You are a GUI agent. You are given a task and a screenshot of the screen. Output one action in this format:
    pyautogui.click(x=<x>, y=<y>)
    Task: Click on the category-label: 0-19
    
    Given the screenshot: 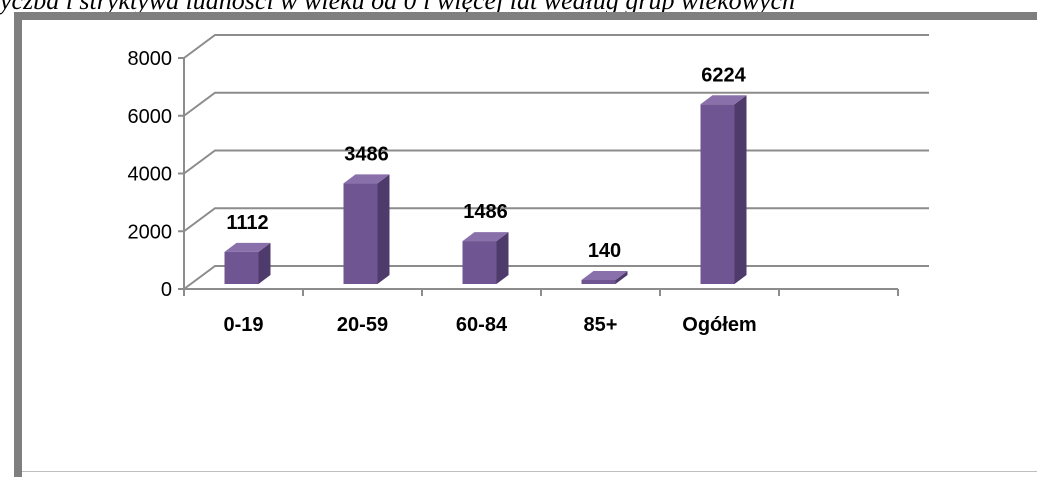 What is the action you would take?
    pyautogui.click(x=243, y=325)
    